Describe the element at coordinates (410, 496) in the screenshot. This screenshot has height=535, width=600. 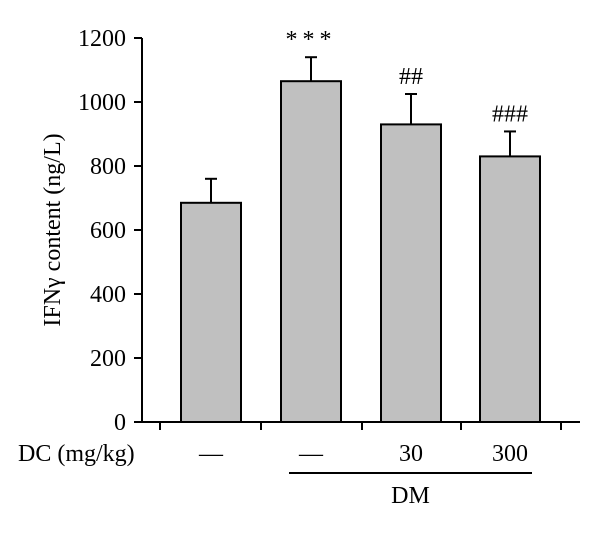
I see `group-label: DM` at that location.